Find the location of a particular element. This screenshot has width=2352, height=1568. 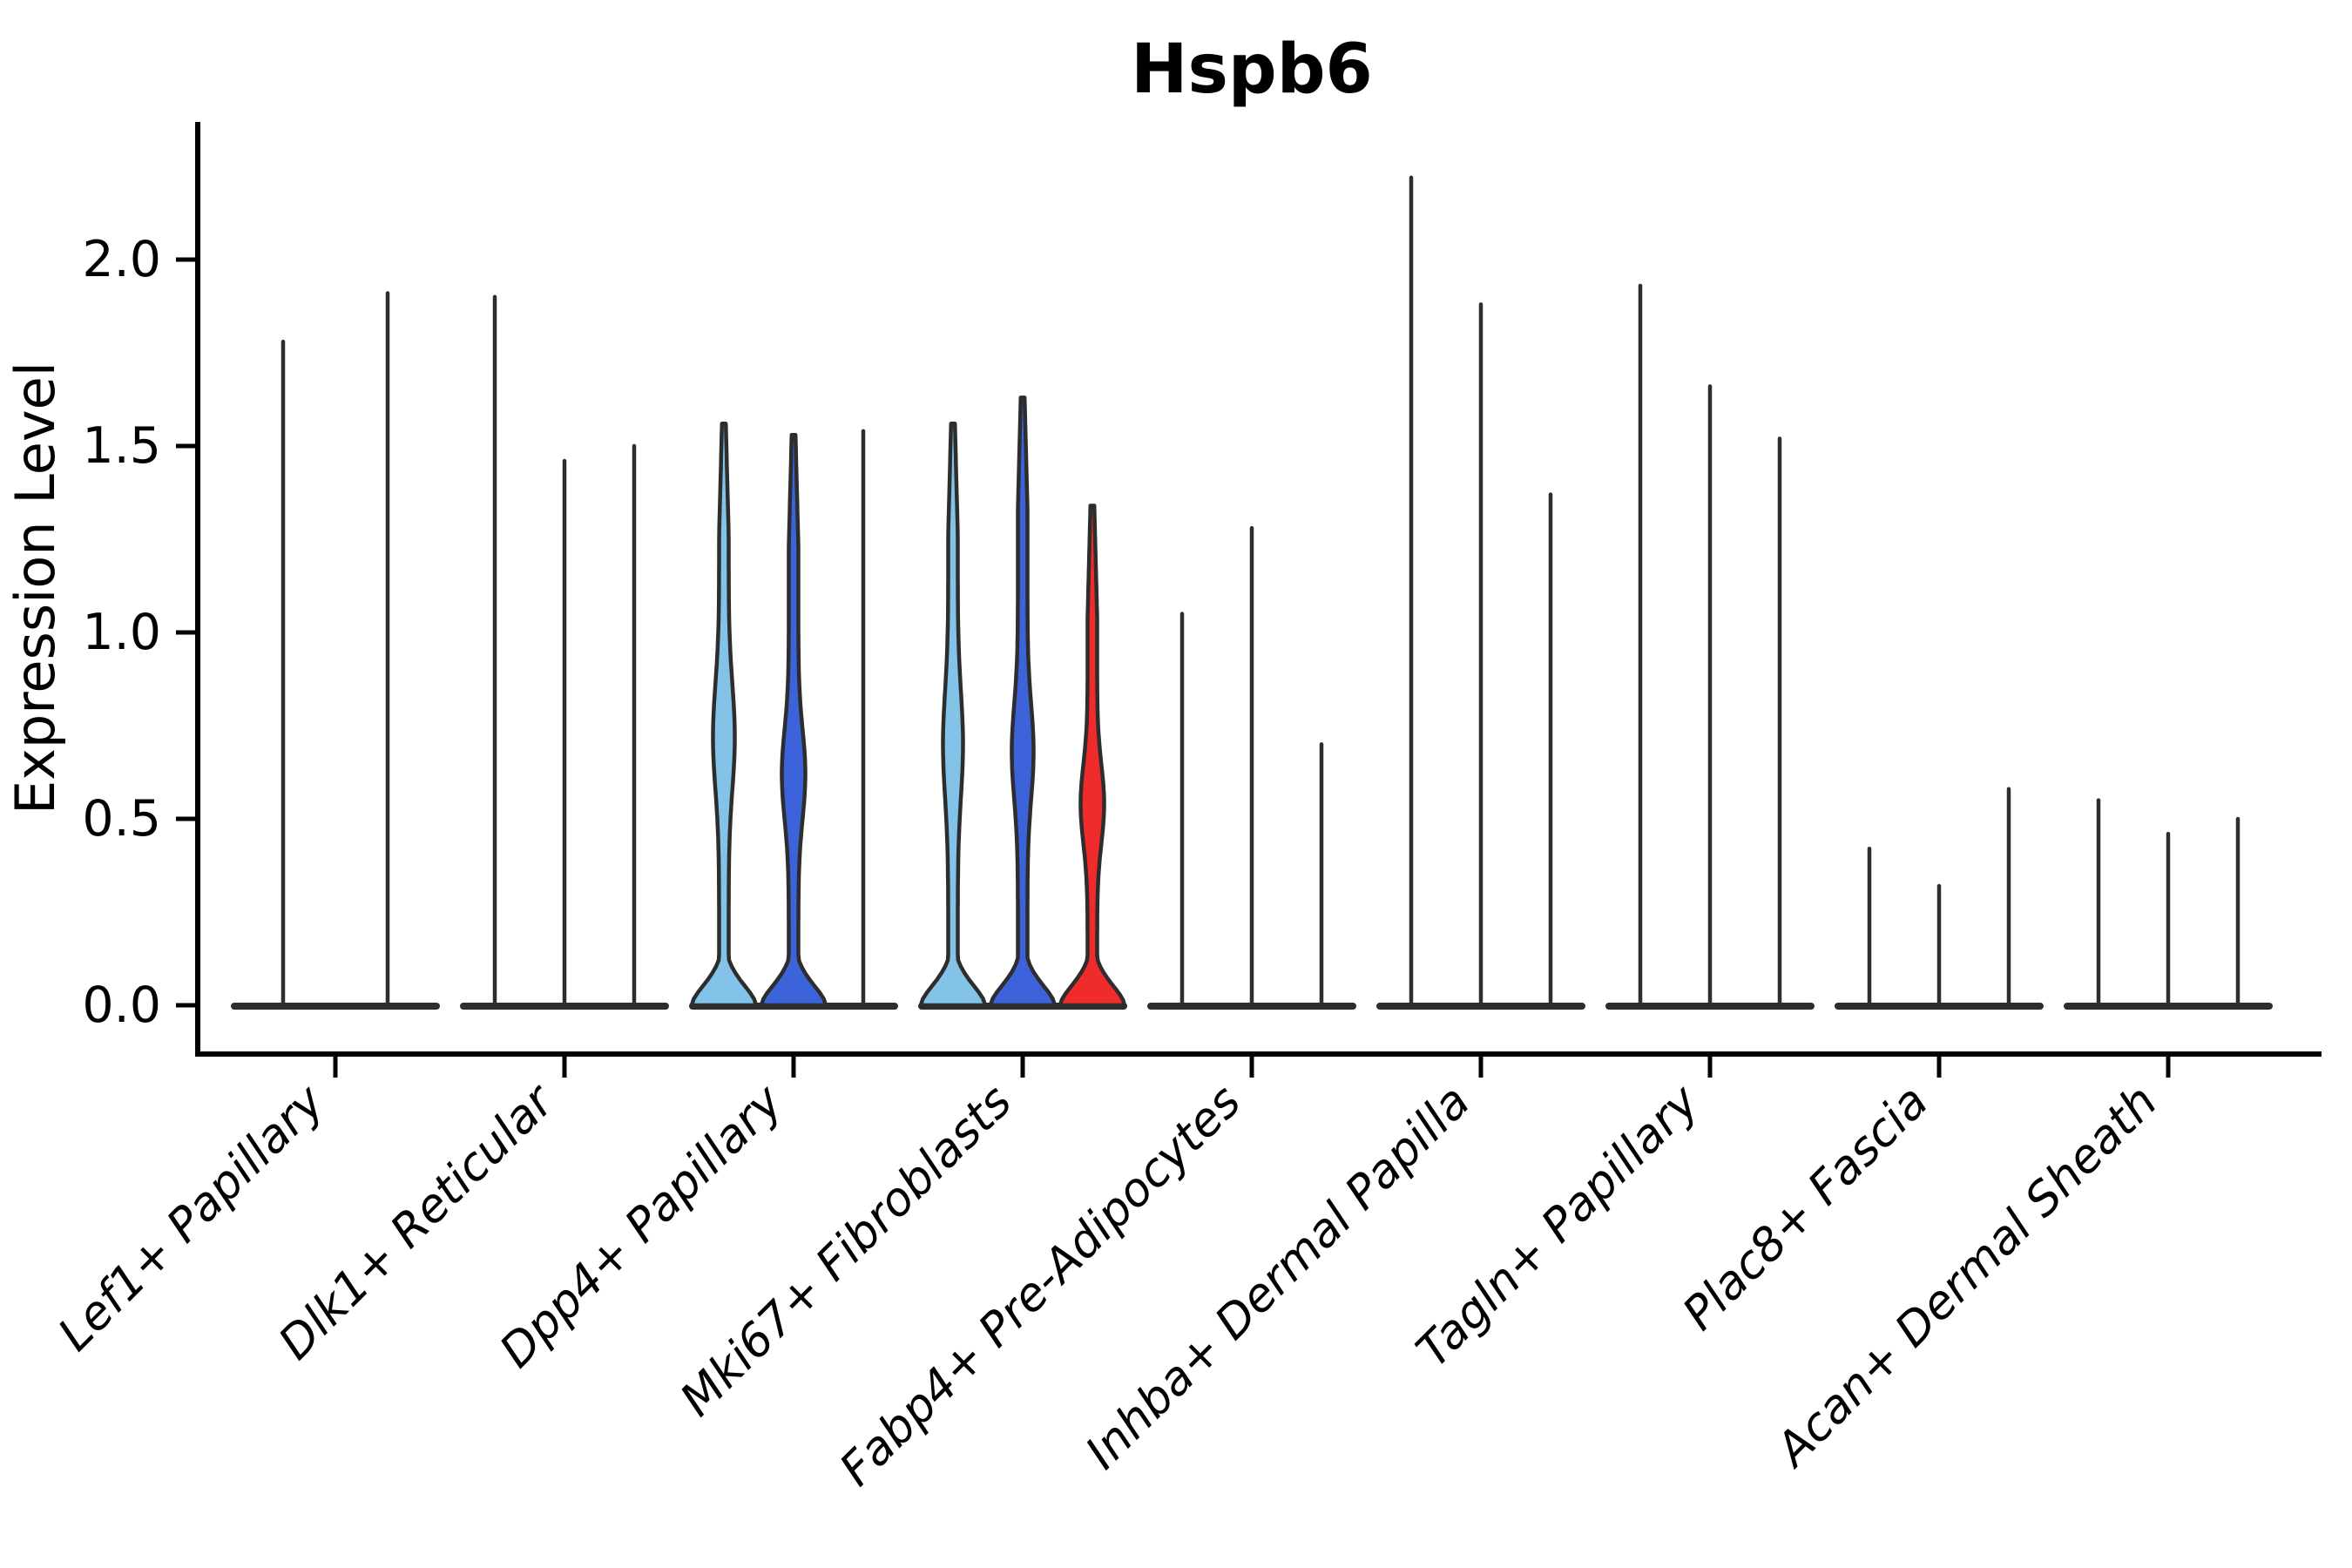

y-tick-label: 0.5 is located at coordinates (121, 819).